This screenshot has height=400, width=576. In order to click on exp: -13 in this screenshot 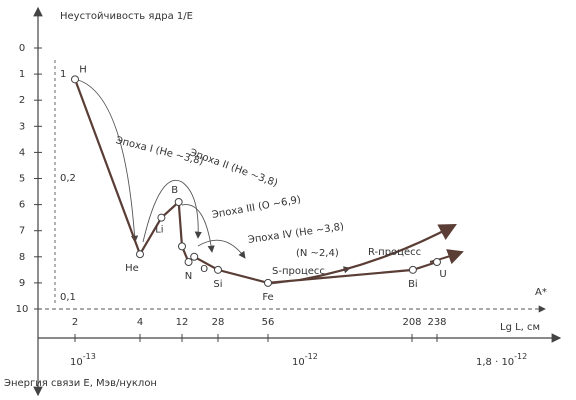, I will do `click(89, 356)`.